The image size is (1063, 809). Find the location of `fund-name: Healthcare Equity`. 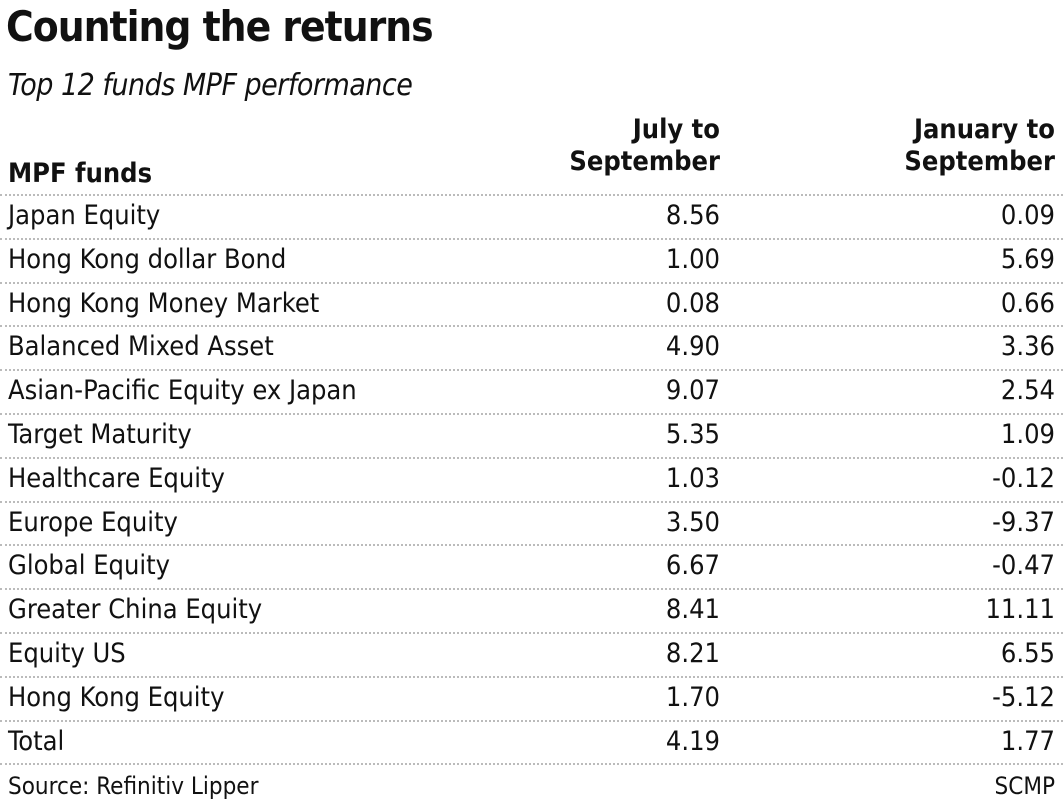

fund-name: Healthcare Equity is located at coordinates (116, 478).